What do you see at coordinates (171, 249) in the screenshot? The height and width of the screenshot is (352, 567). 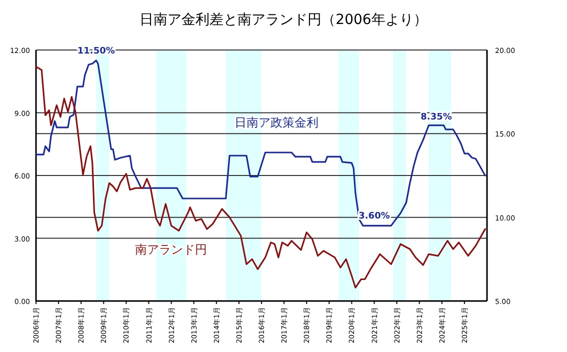 I see `series-label: 南アランド円` at bounding box center [171, 249].